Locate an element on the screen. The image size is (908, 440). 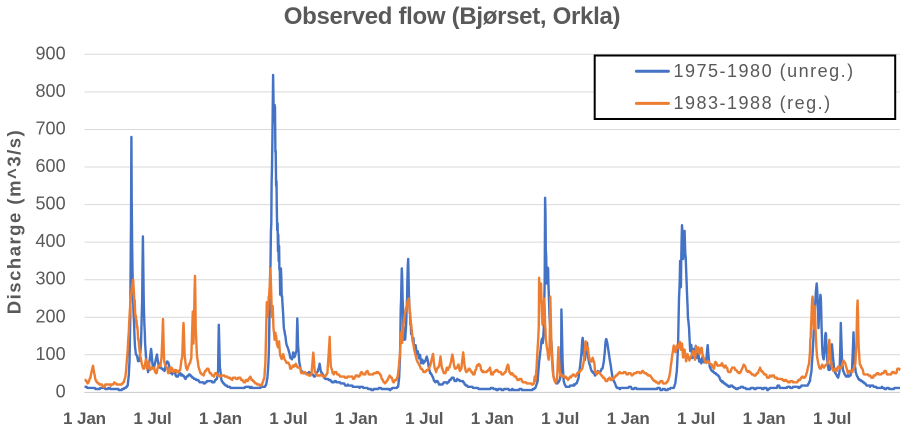
svg-text: 900 is located at coordinates (51, 53).